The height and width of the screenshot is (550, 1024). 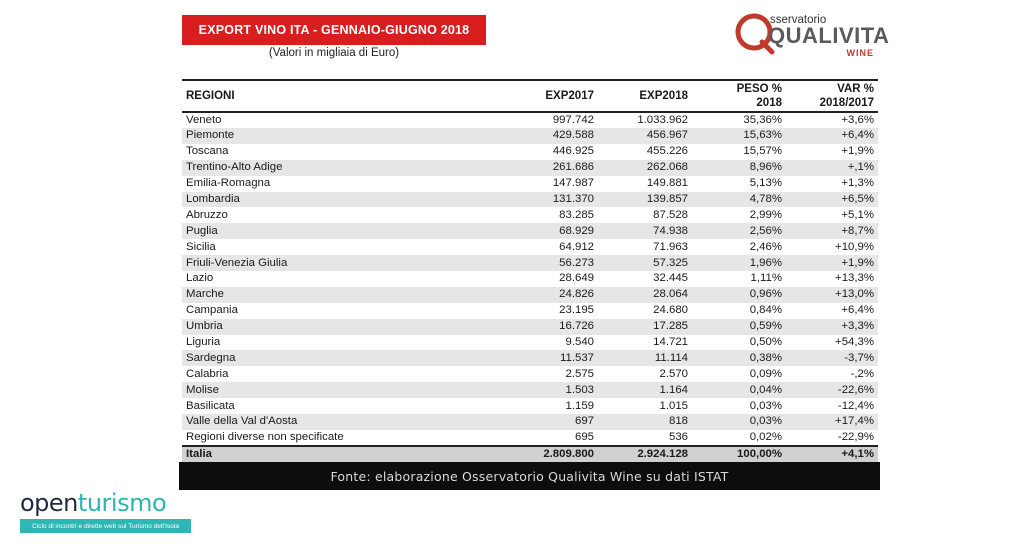 I want to click on table-row: Campania 23.195 24.680 0,84% +6,4%, so click(x=530, y=310).